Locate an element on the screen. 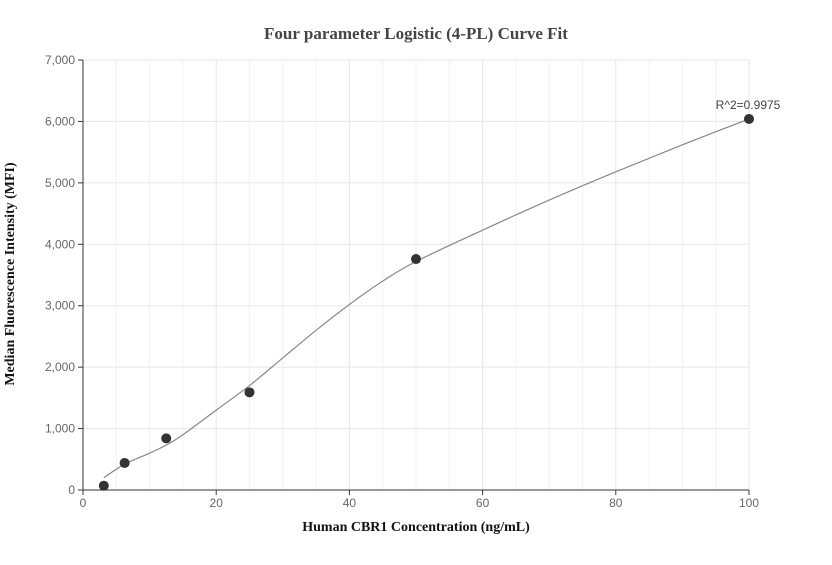  x-tick-label: 100 is located at coordinates (749, 503).